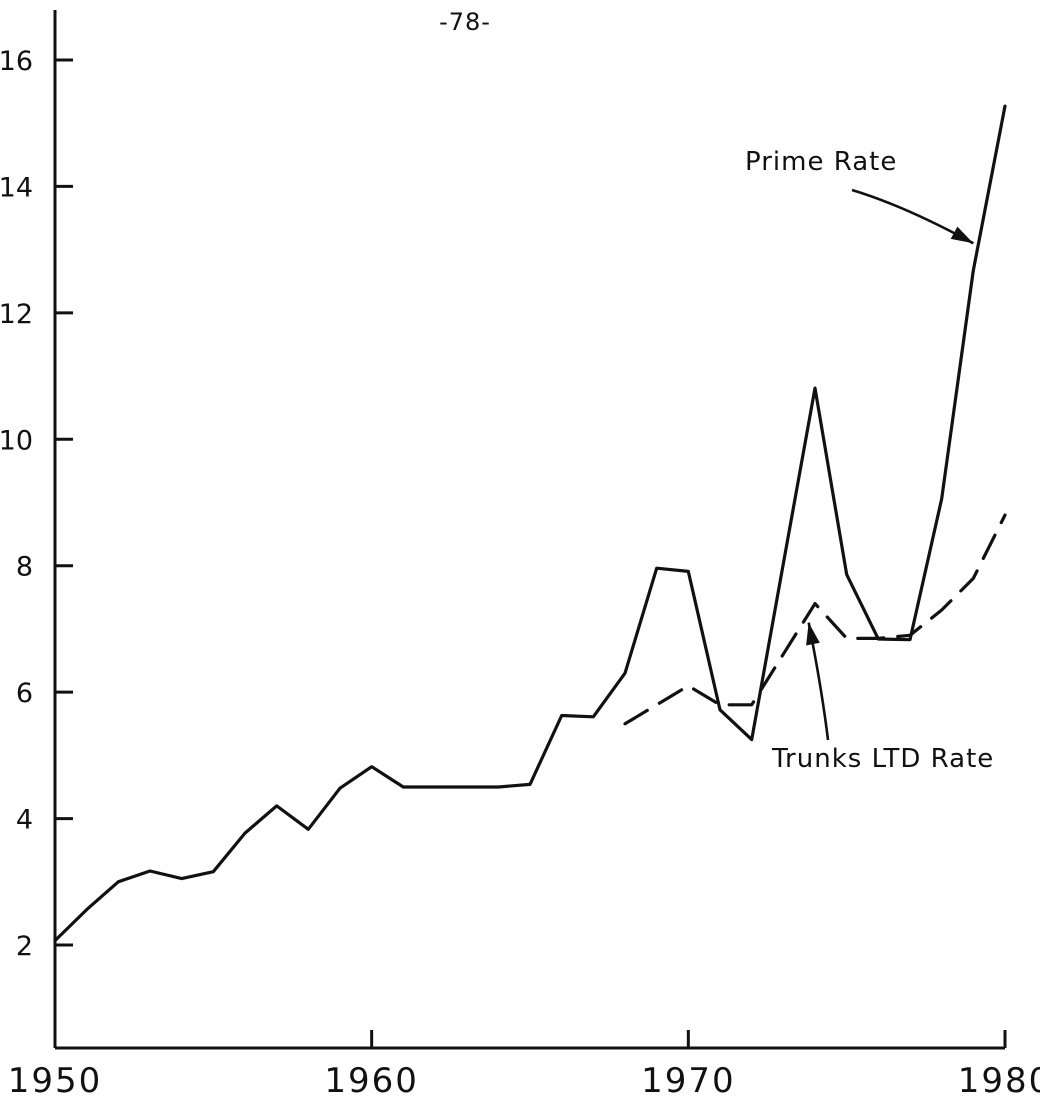 The image size is (1040, 1105). Describe the element at coordinates (24, 820) in the screenshot. I see `y-tick-label: 4` at that location.